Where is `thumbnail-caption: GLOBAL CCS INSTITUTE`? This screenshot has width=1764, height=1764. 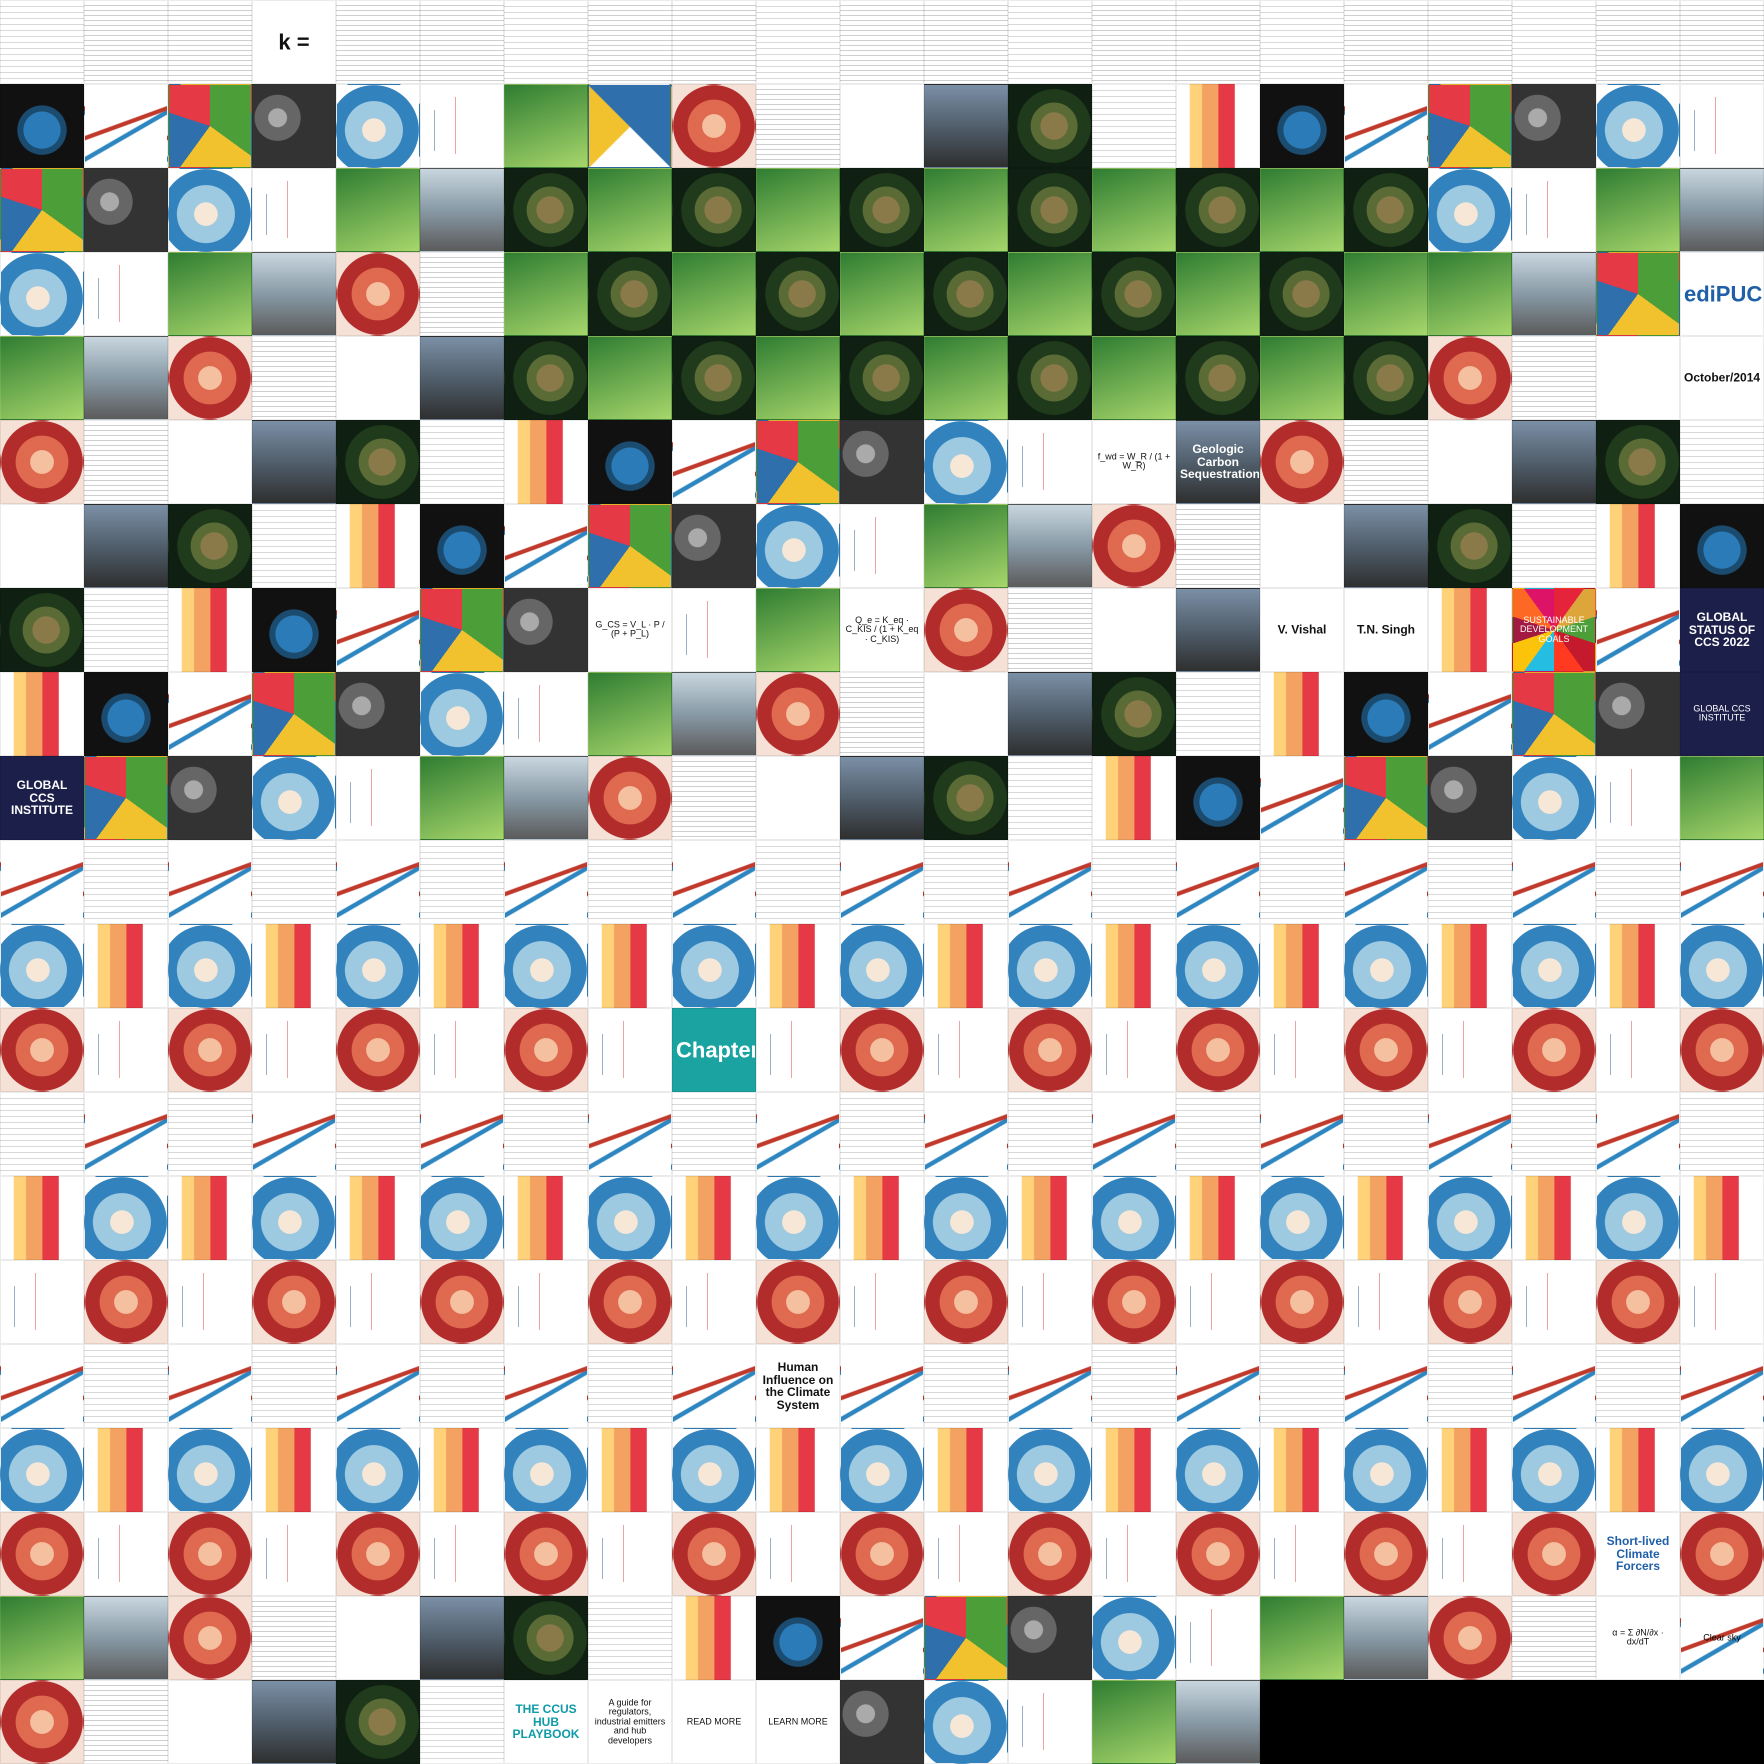
thumbnail-caption: GLOBAL CCS INSTITUTE is located at coordinates (42, 798).